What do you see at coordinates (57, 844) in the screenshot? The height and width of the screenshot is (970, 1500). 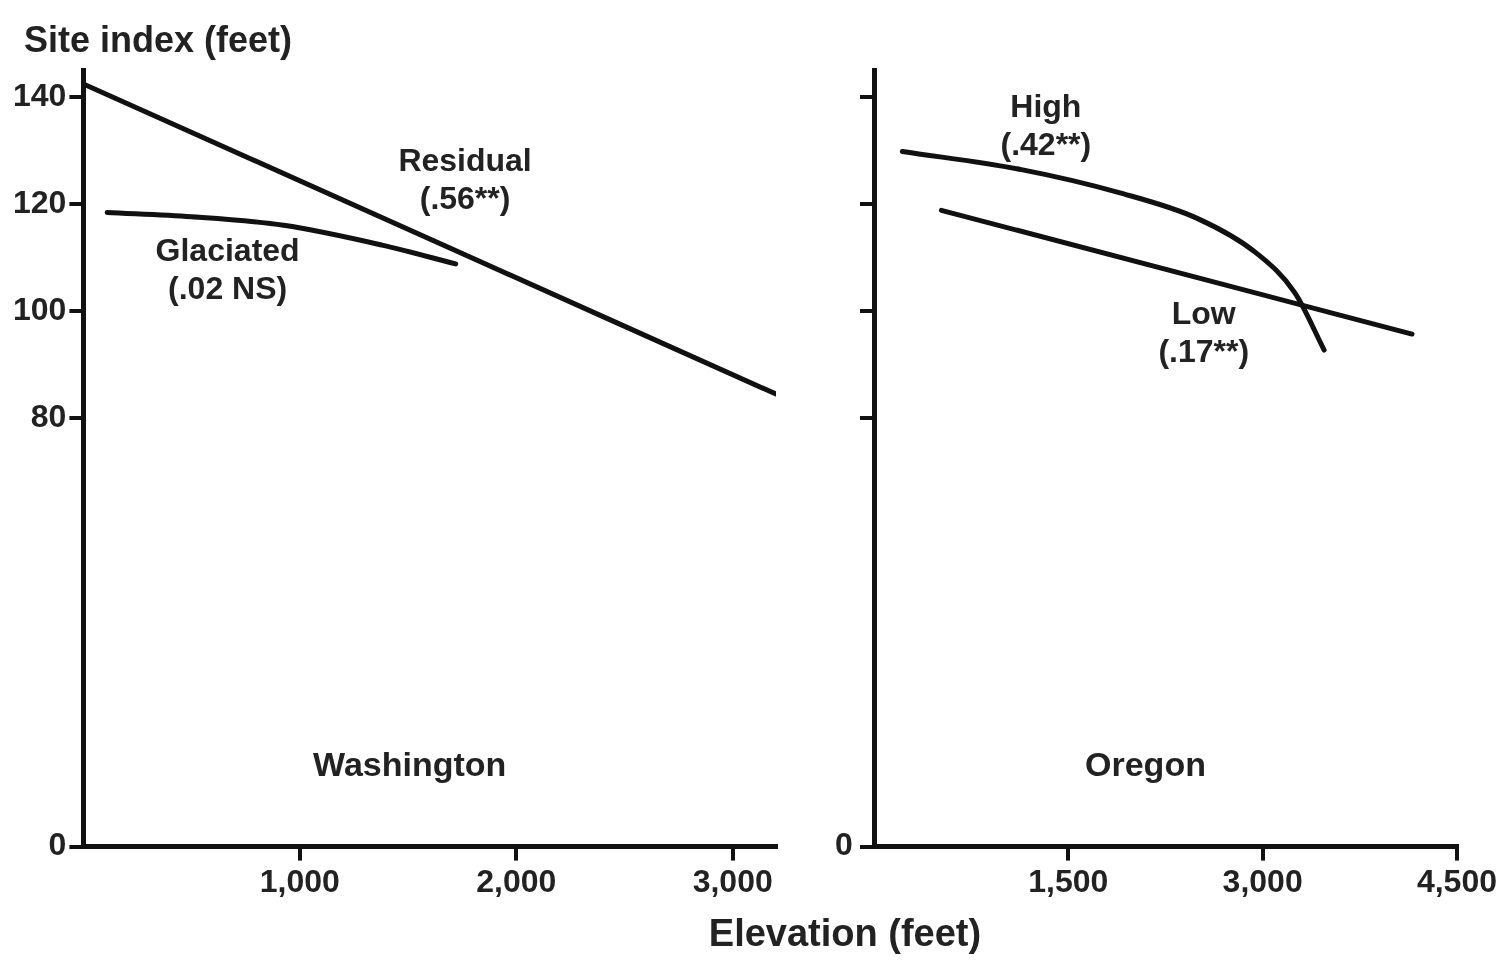 I see `y-tick-label: 0` at bounding box center [57, 844].